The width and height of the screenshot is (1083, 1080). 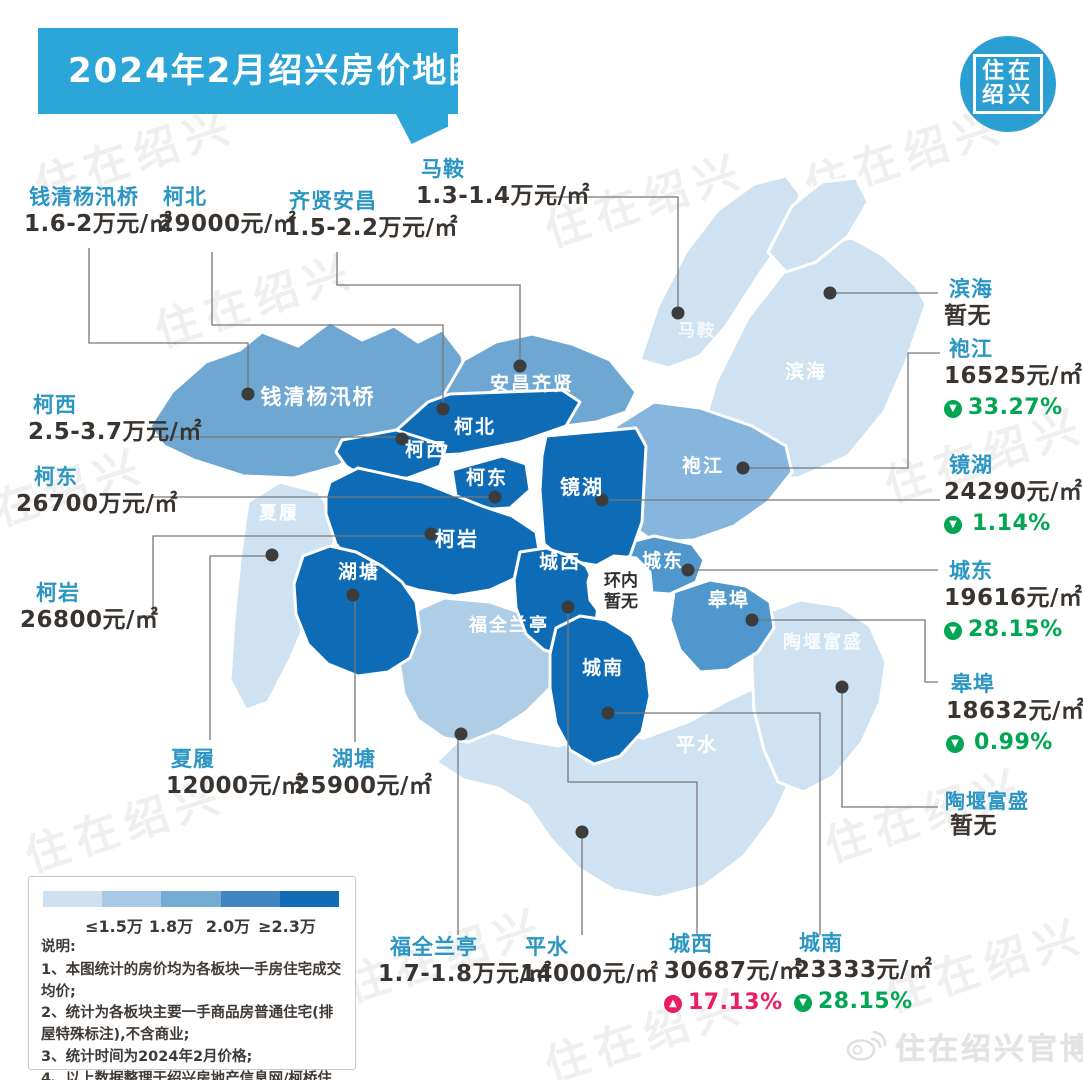 I want to click on dot-paojiang, so click(x=743, y=468).